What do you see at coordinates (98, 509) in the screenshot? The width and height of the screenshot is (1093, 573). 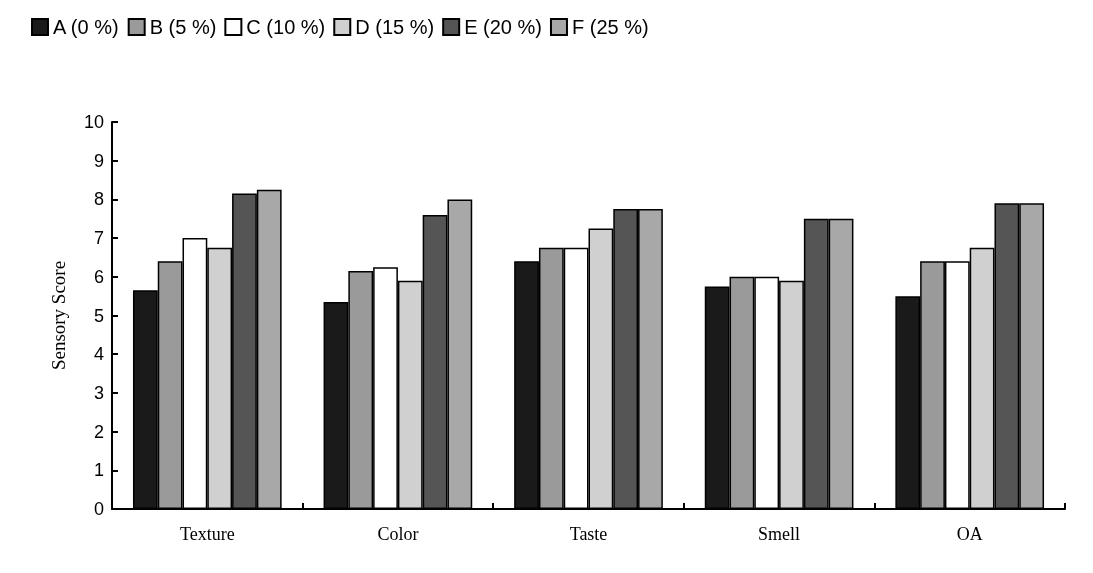 I see `y-tick-label: 0` at bounding box center [98, 509].